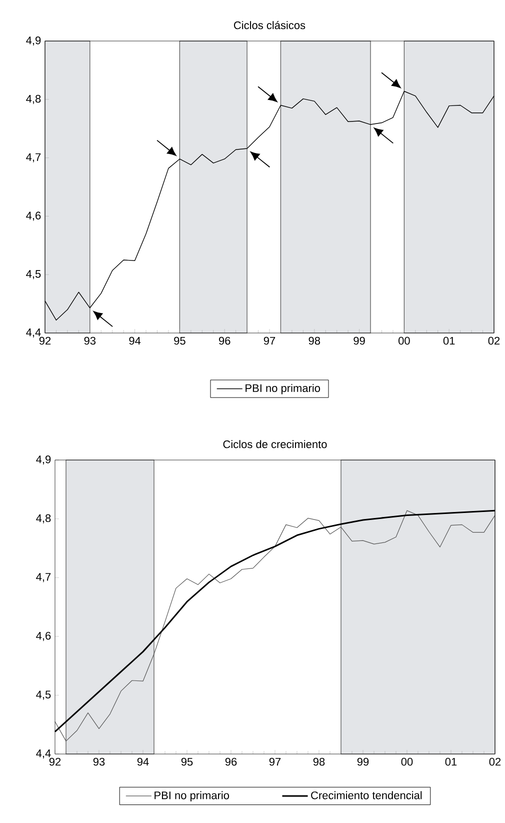 This screenshot has height=823, width=505. What do you see at coordinates (270, 25) in the screenshot?
I see `chart-title: Ciclos clásicos` at bounding box center [270, 25].